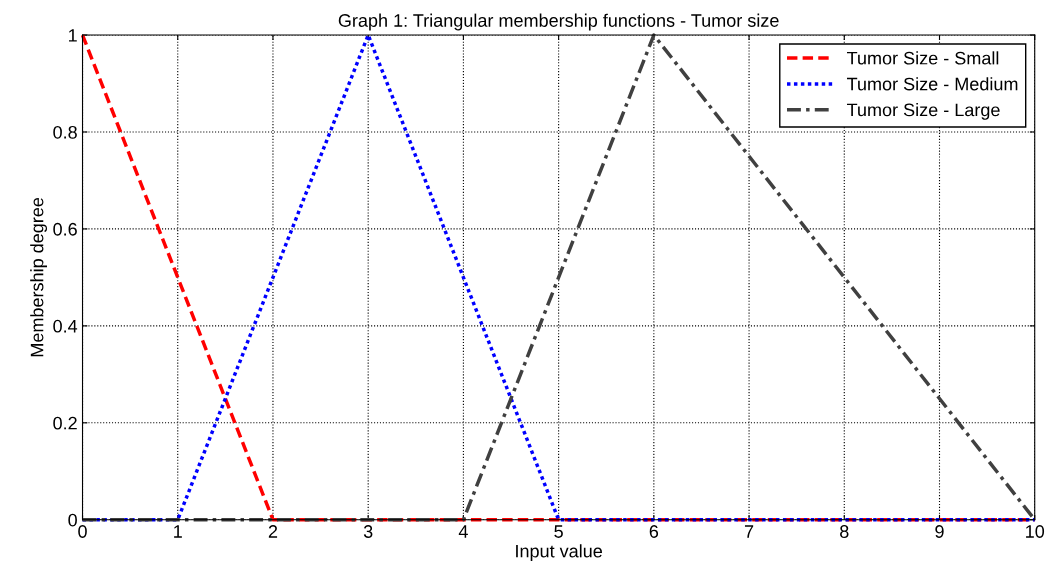 This screenshot has height=584, width=1058. What do you see at coordinates (923, 111) in the screenshot?
I see `legend-label: Tumor Size - Large` at bounding box center [923, 111].